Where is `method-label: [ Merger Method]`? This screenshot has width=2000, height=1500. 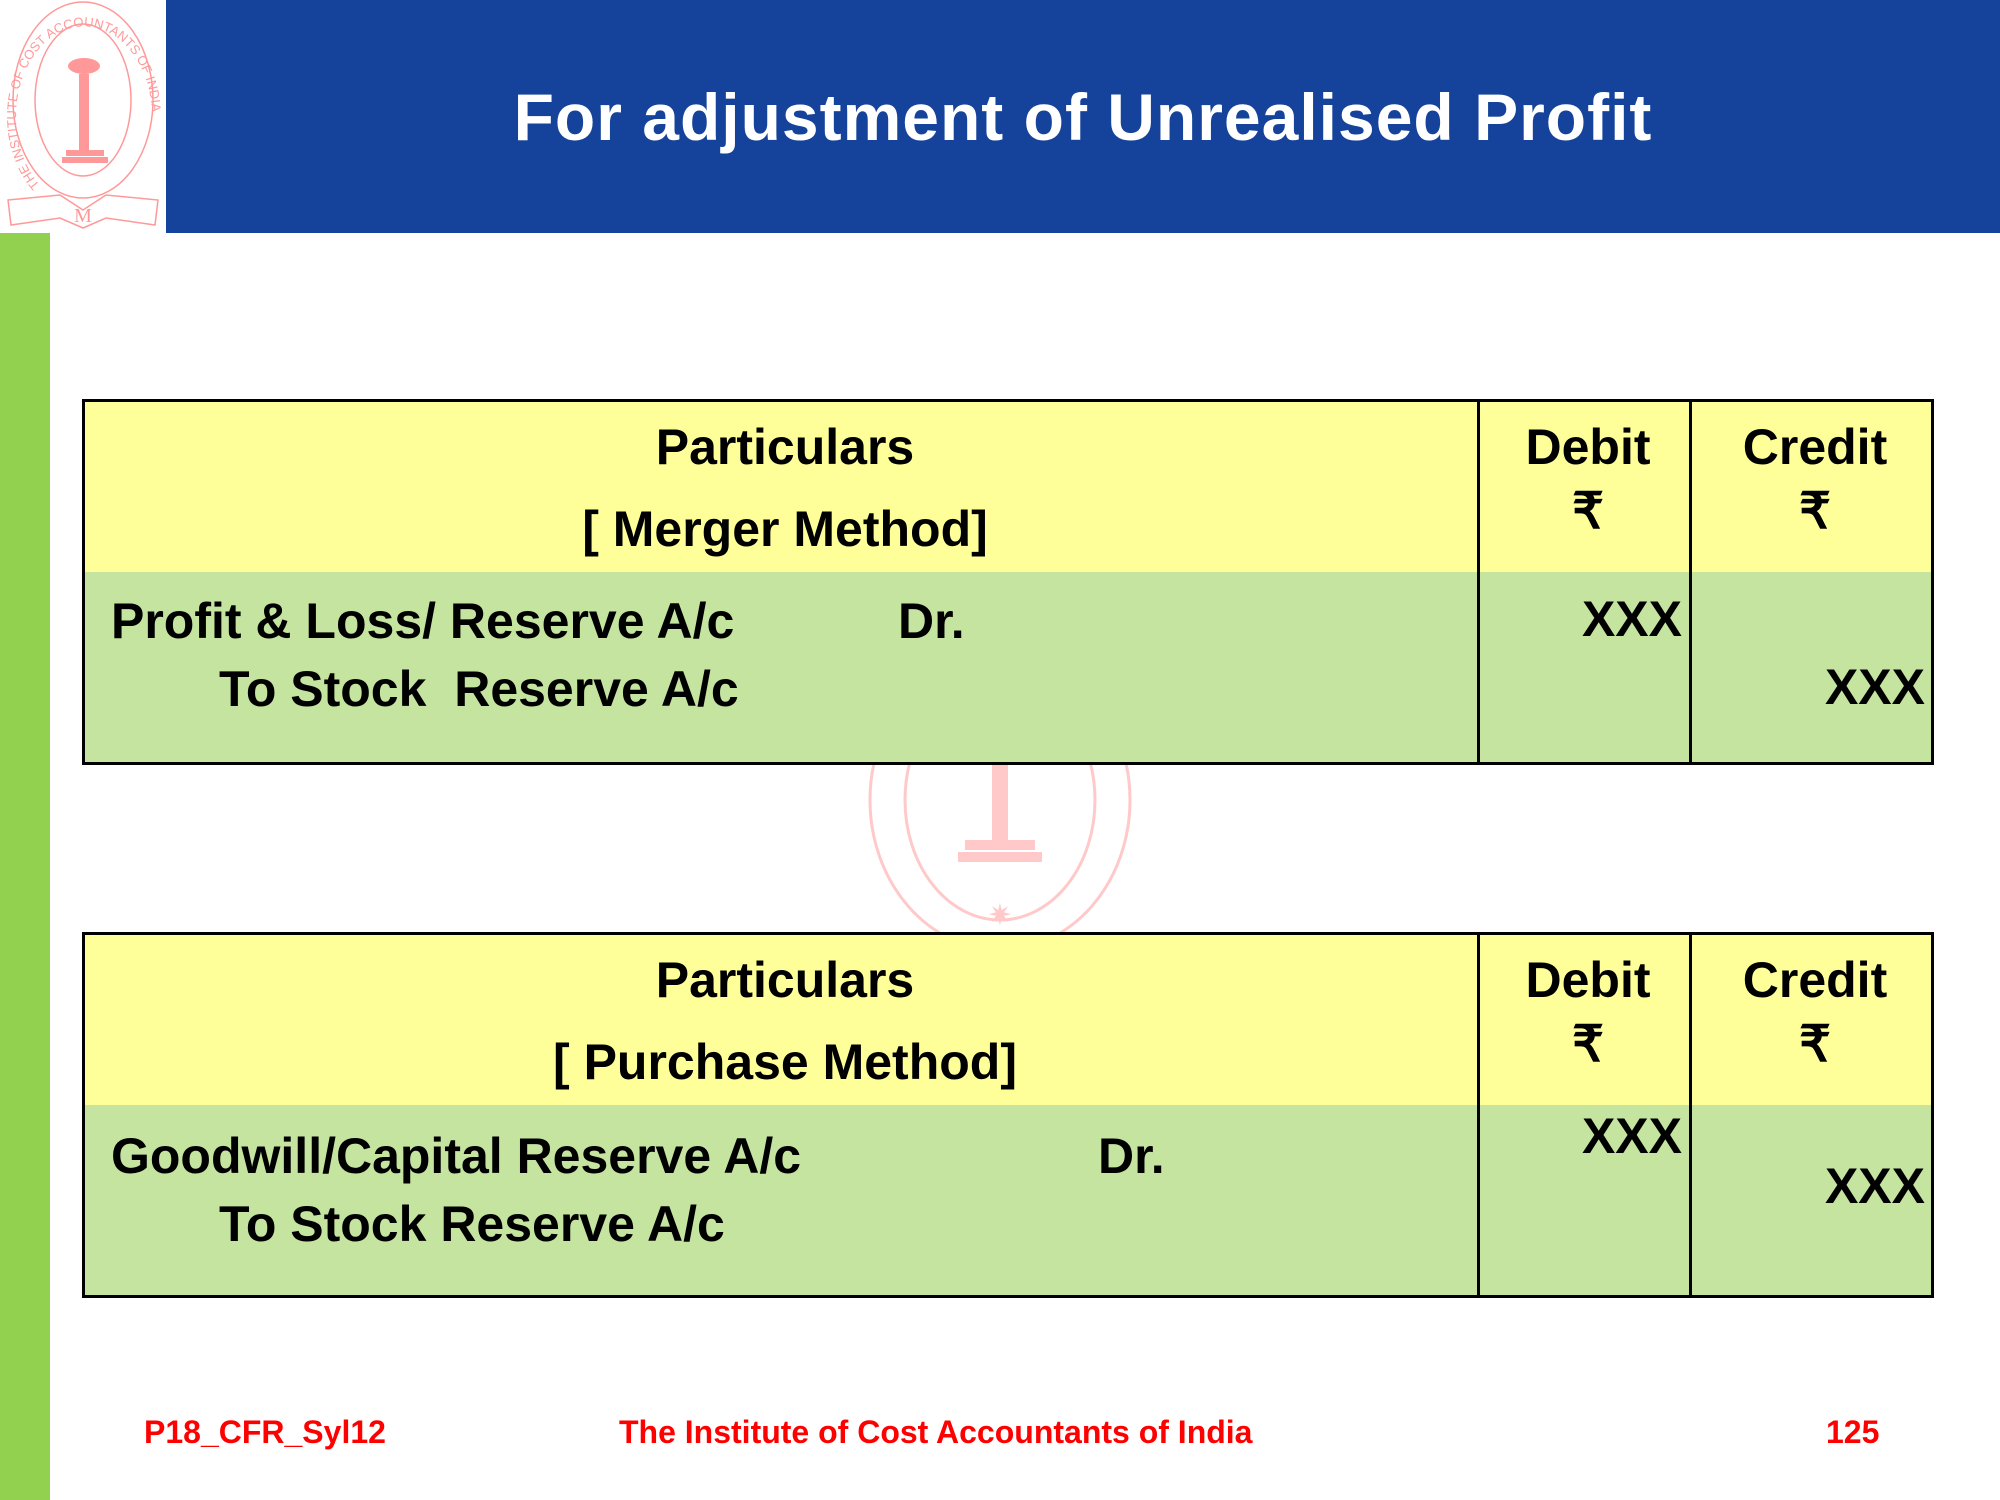 method-label: [ Merger Method] is located at coordinates (785, 529).